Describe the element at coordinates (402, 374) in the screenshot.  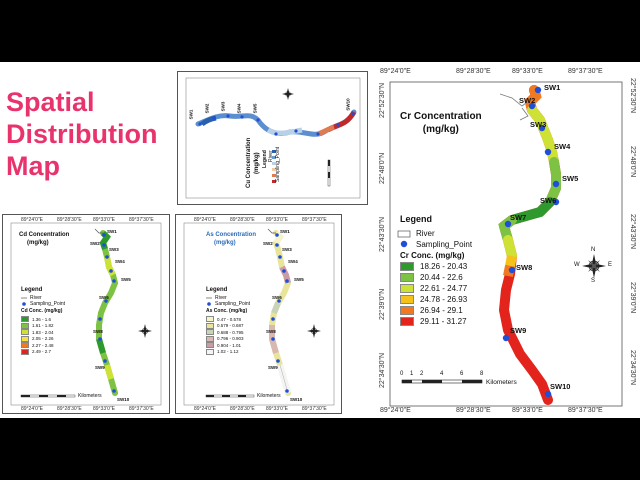
I see `cr-map-scale-tick: 0` at that location.